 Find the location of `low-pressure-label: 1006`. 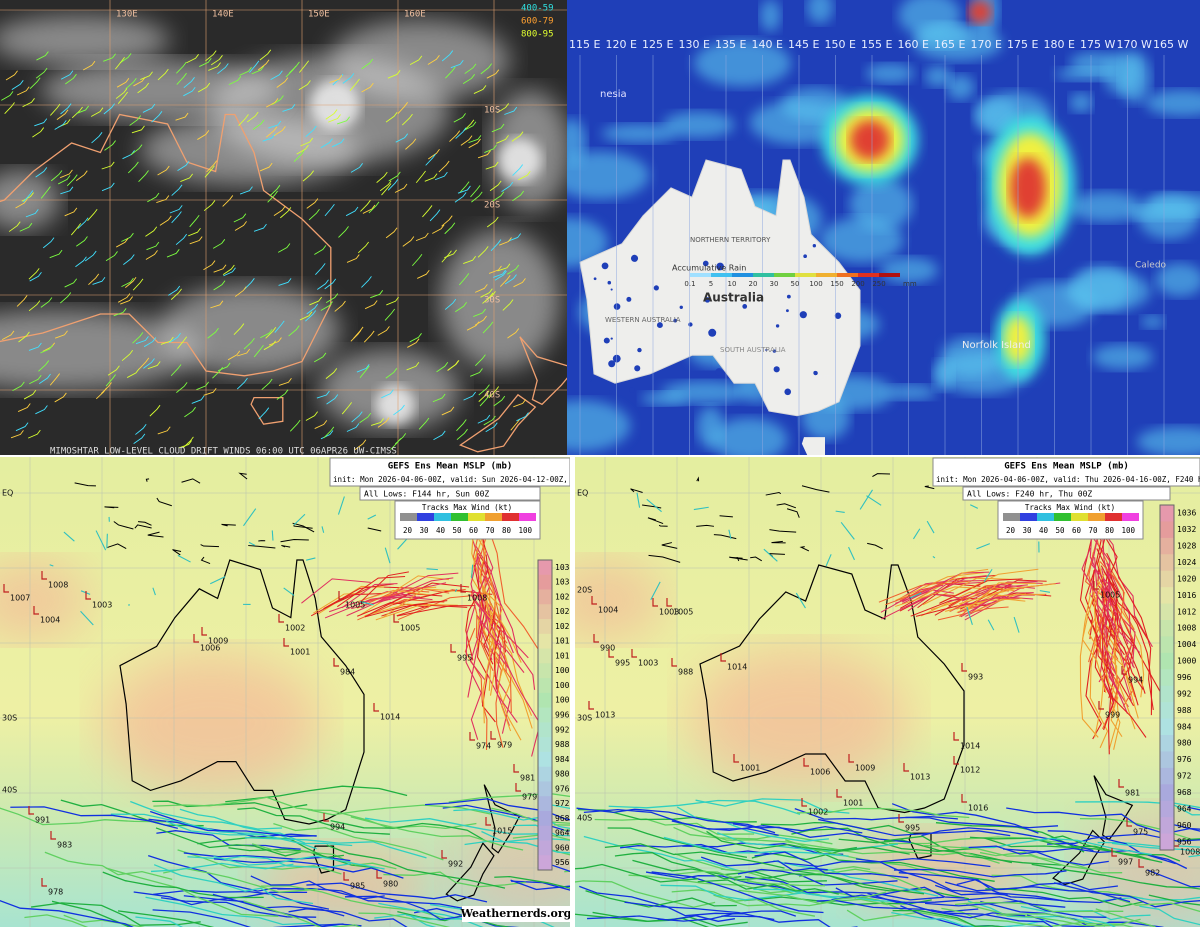

low-pressure-label: 1006 is located at coordinates (210, 648).